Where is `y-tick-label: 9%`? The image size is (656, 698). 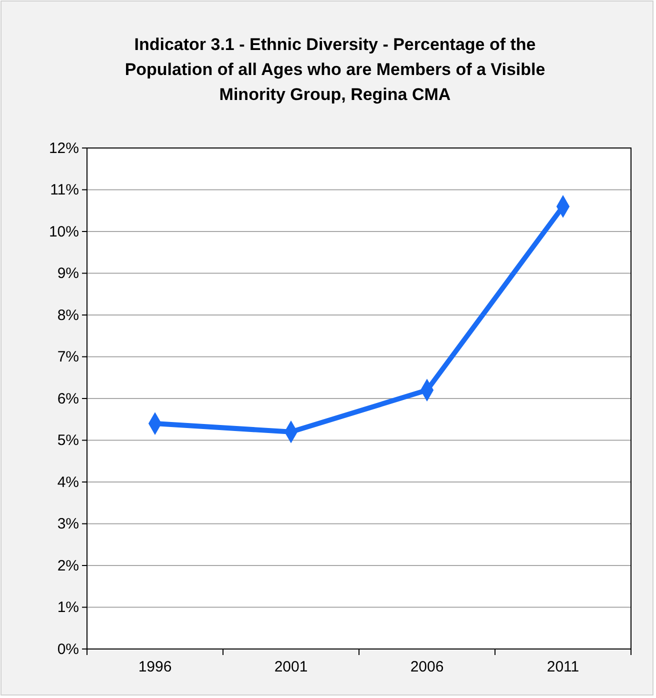
y-tick-label: 9% is located at coordinates (68, 273).